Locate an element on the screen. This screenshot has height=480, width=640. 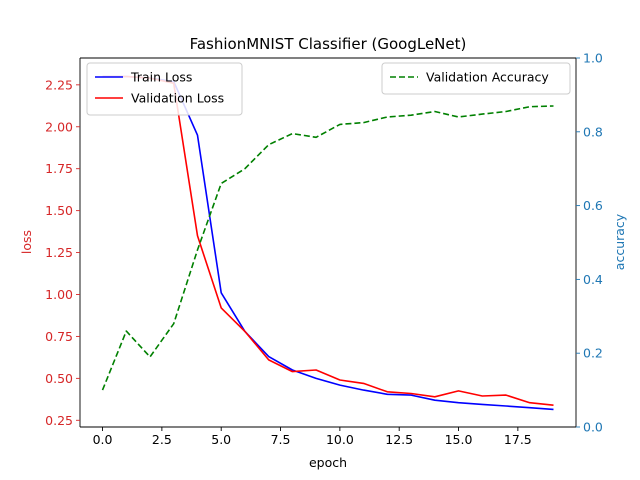
legend-left: Train Loss Validation Loss is located at coordinates (164, 89).